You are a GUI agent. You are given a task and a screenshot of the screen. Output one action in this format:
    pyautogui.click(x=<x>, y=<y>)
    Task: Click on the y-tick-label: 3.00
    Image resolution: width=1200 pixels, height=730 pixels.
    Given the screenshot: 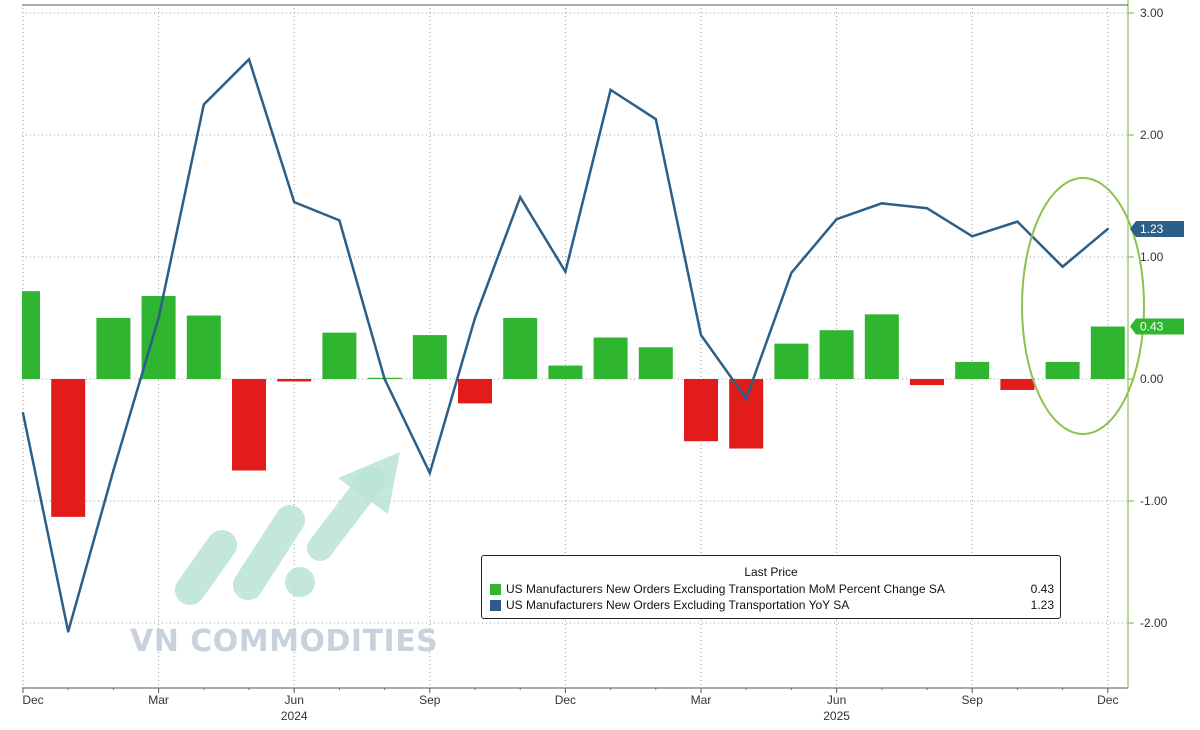 What is the action you would take?
    pyautogui.click(x=1152, y=13)
    